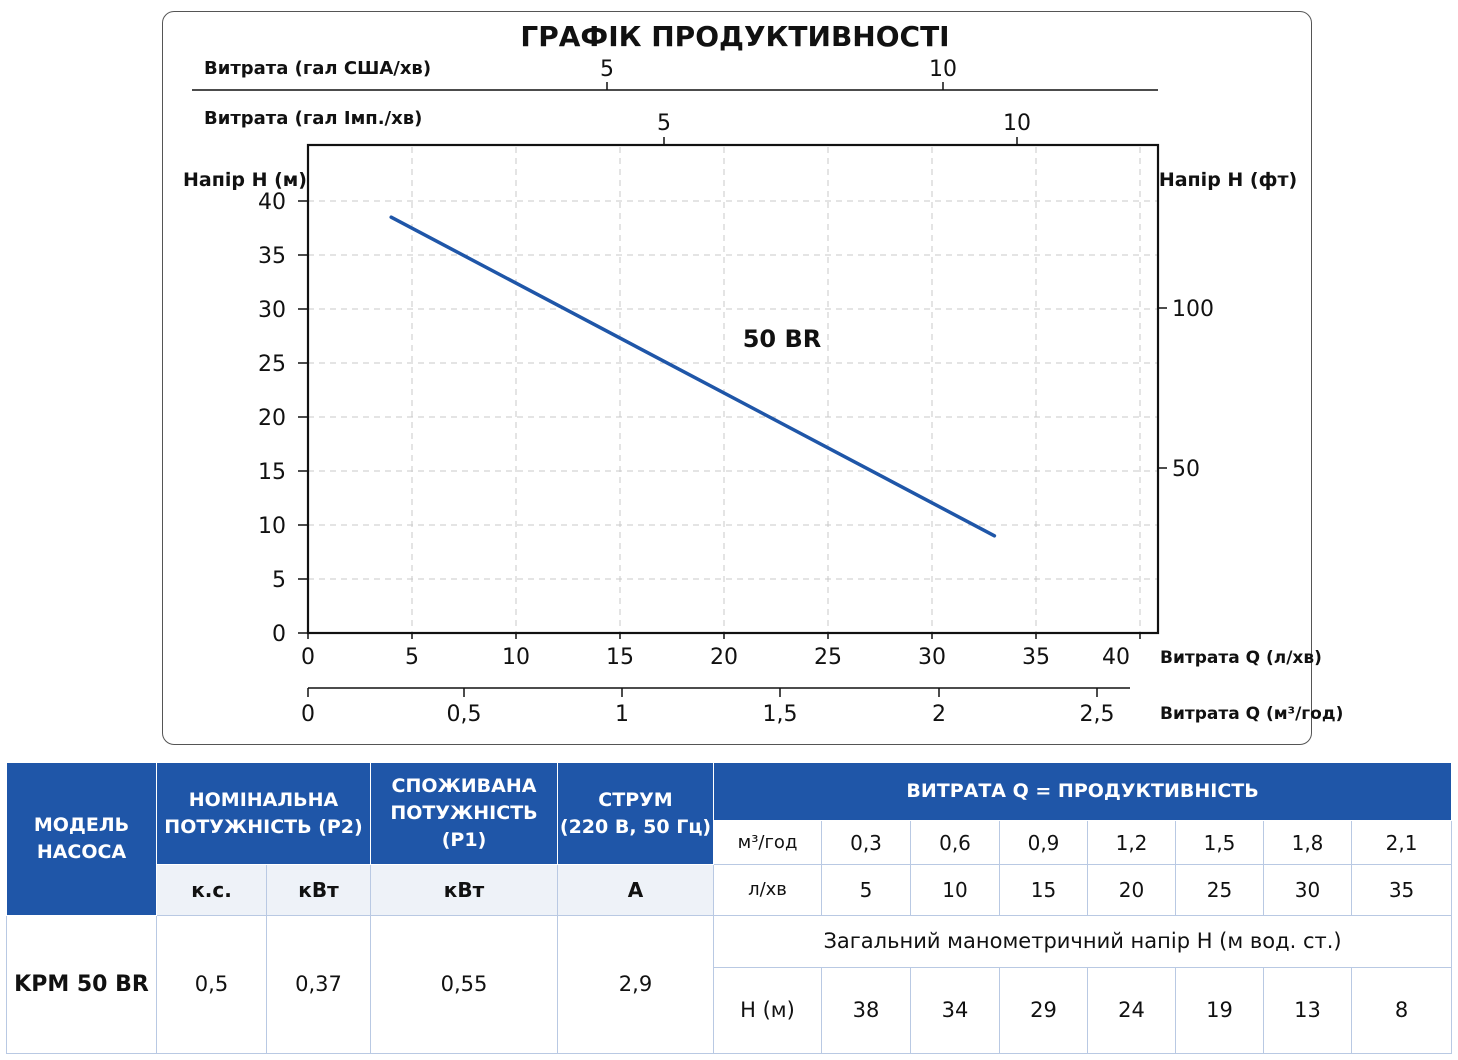  I want to click on y-tick-label: 10, so click(272, 526).